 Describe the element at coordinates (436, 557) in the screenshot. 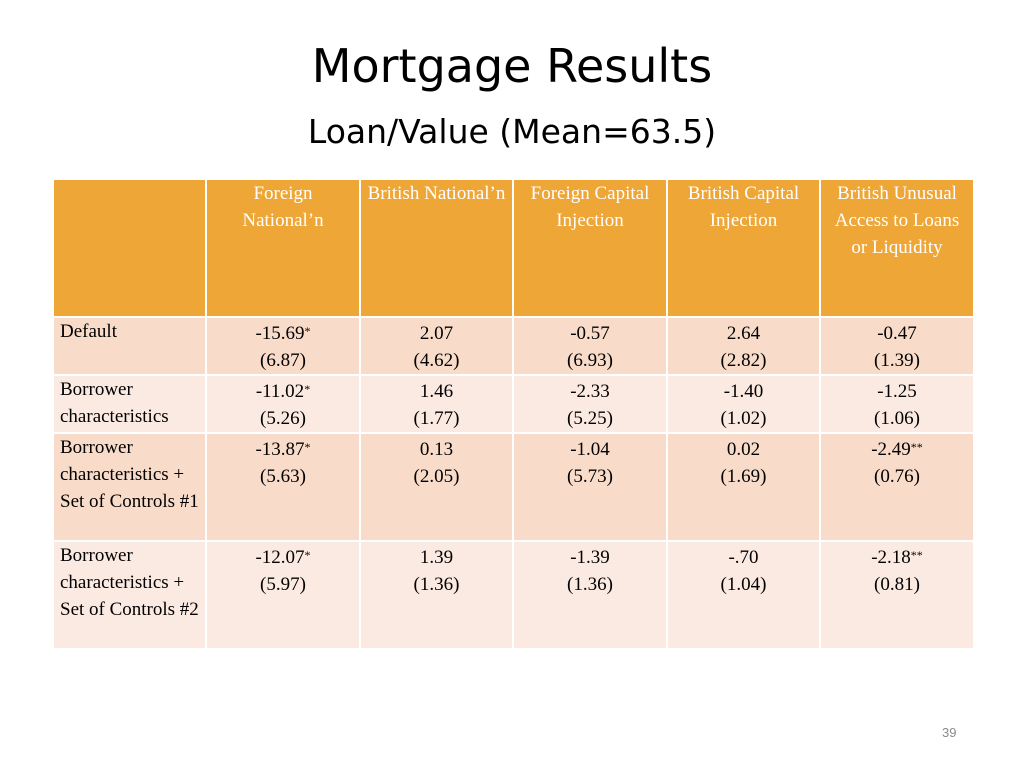

I see `coefficient: 1.39` at that location.